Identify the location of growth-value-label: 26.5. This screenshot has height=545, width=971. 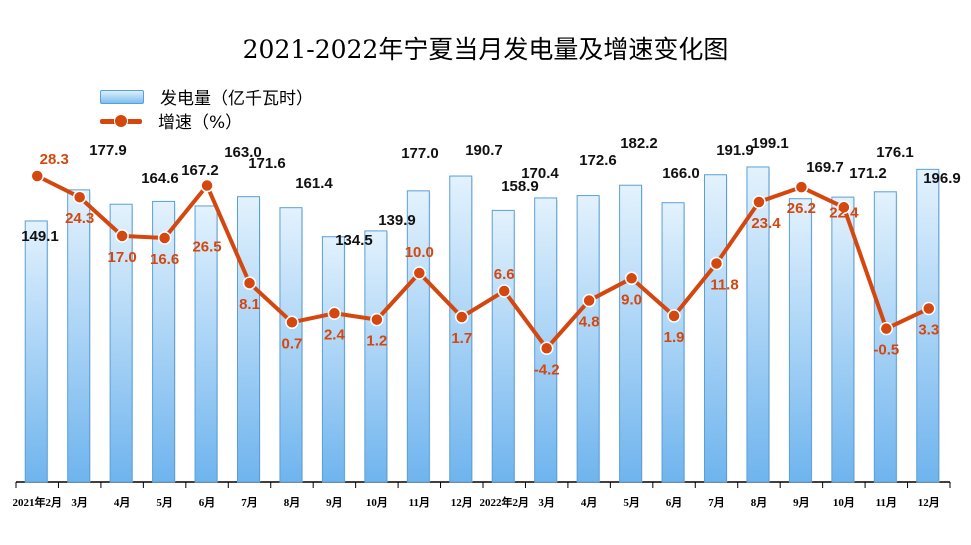
(206, 247).